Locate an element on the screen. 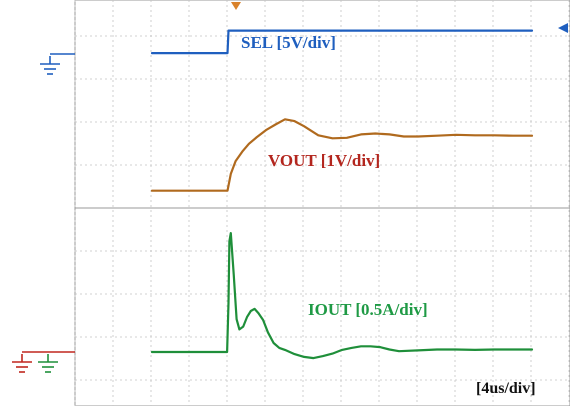  sel-ground-icon is located at coordinates (50, 65).